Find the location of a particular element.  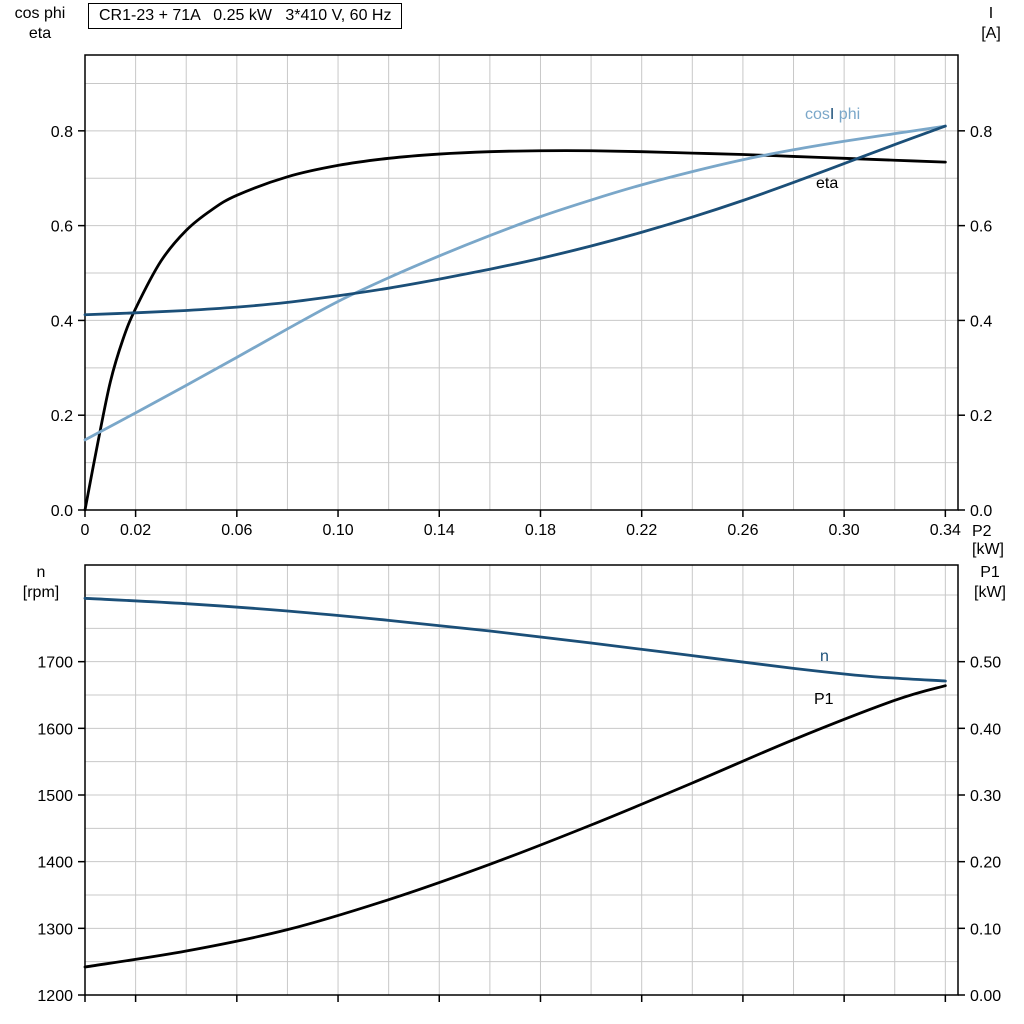

rpm-unit-label: [rpm] is located at coordinates (41, 592).